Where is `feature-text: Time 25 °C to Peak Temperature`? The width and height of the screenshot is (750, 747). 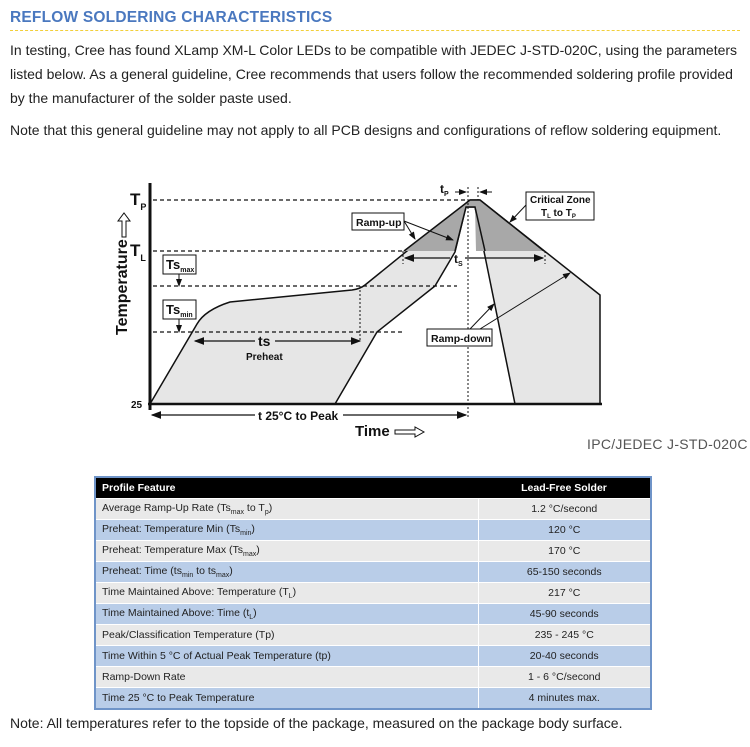
feature-text: Time 25 °C to Peak Temperature is located at coordinates (178, 698).